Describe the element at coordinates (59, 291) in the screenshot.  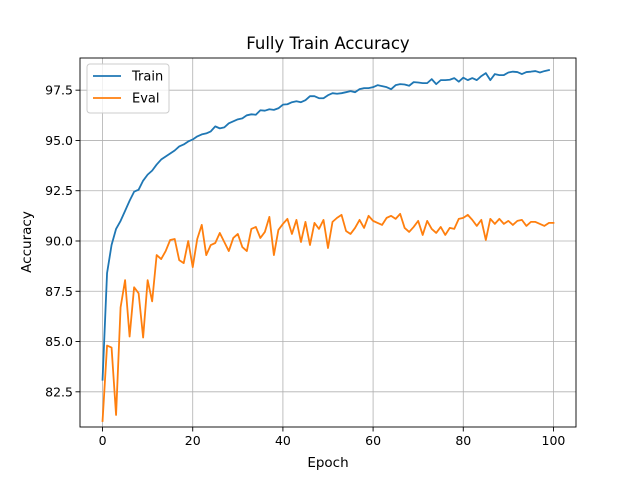
I see `y-tick-label: 87.5` at that location.